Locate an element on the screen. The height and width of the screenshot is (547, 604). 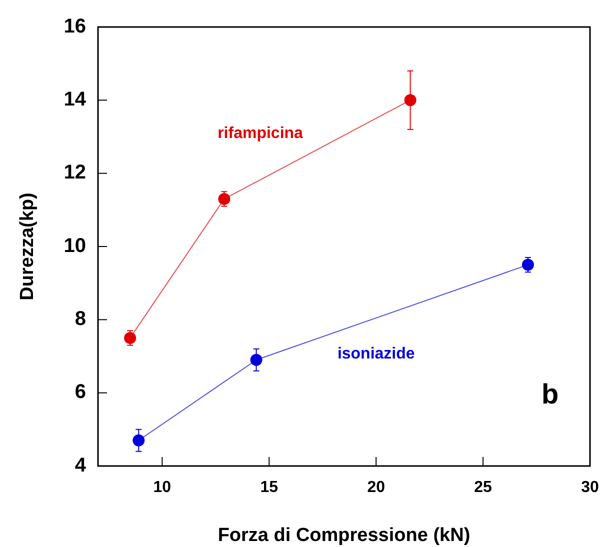
y-tick-label: 12 is located at coordinates (75, 173).